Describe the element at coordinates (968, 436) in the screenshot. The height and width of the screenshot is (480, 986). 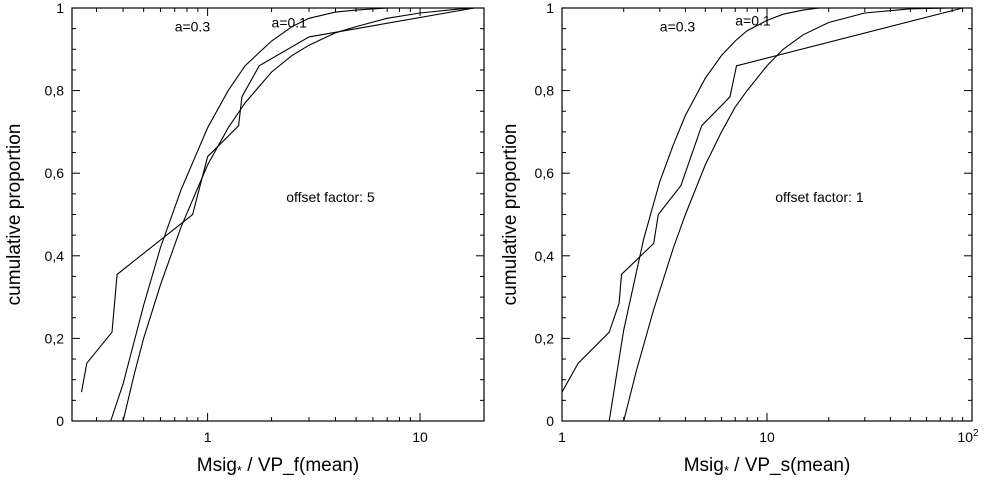
I see `x-tick-label: 102` at that location.